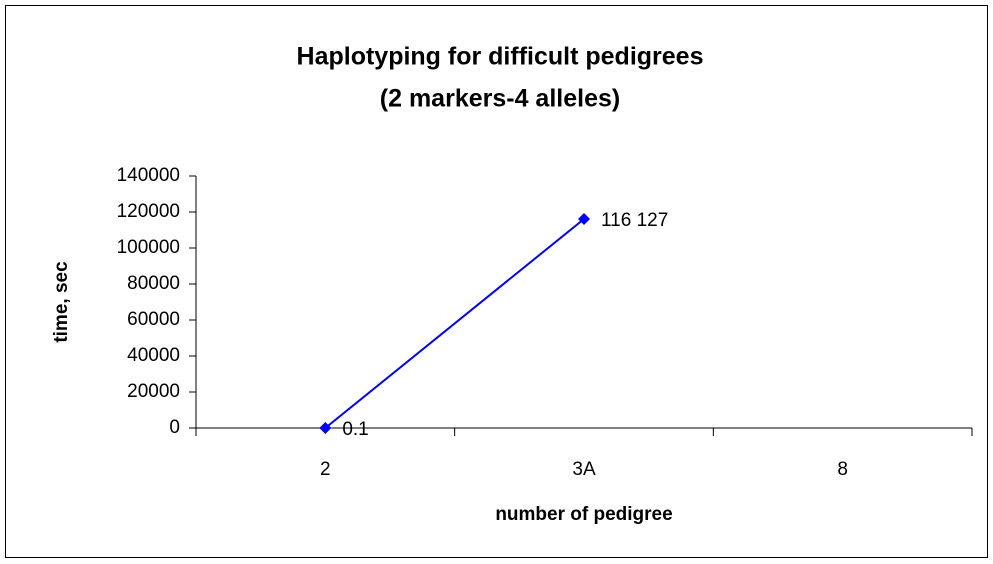 This screenshot has height=564, width=993. I want to click on data-label: 0.1, so click(355, 429).